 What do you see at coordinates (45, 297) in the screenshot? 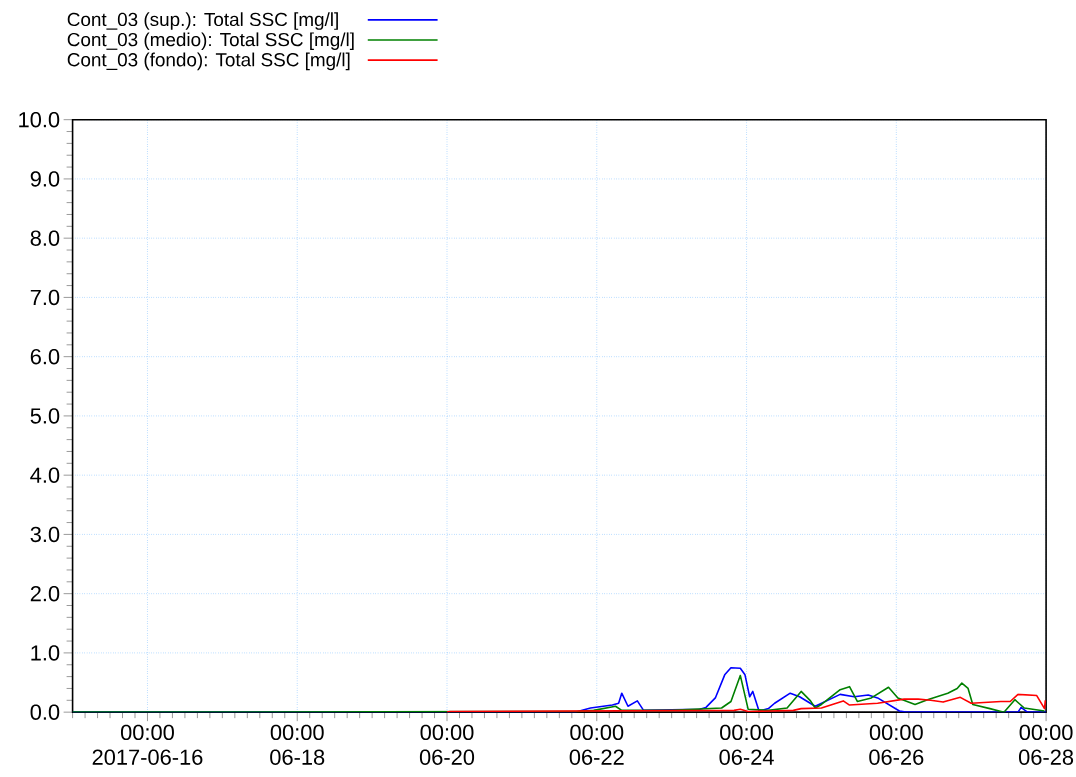
I see `y-tick-label: 7.0` at bounding box center [45, 297].